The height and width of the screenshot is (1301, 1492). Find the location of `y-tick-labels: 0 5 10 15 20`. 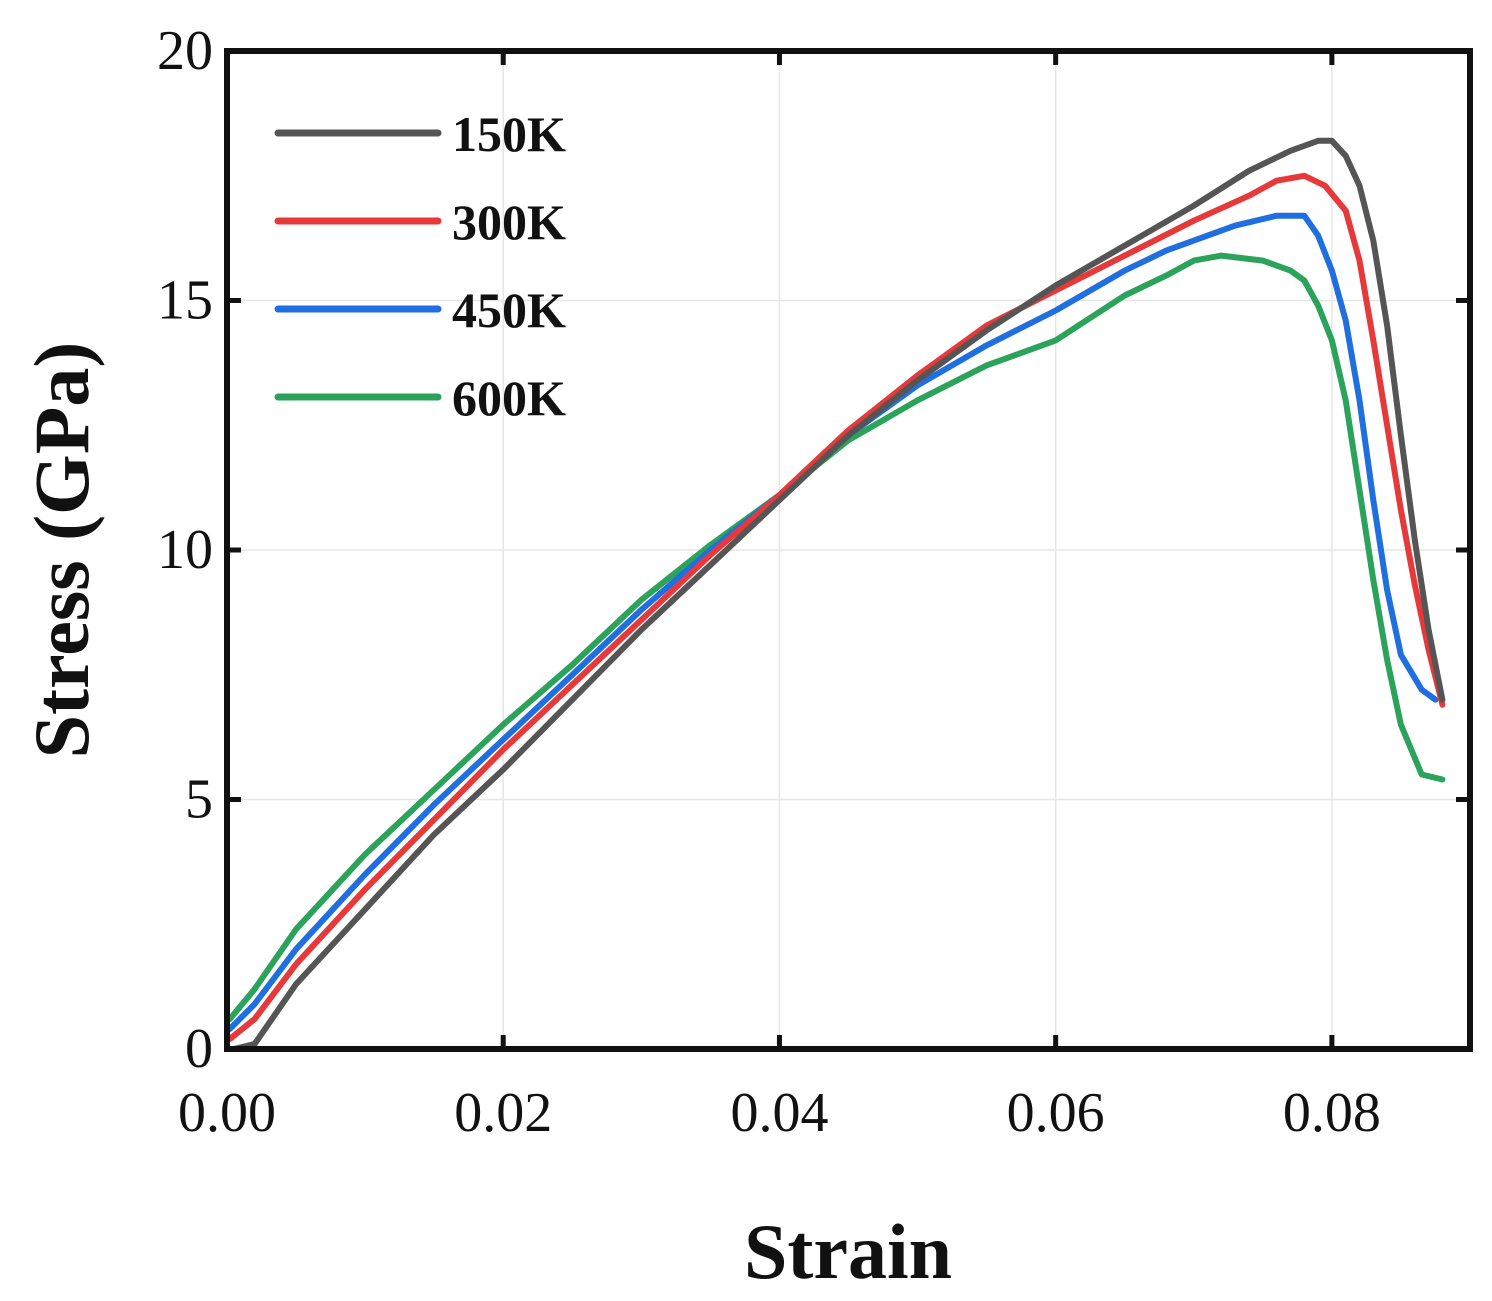

y-tick-labels: 0 5 10 15 20 is located at coordinates (185, 550).